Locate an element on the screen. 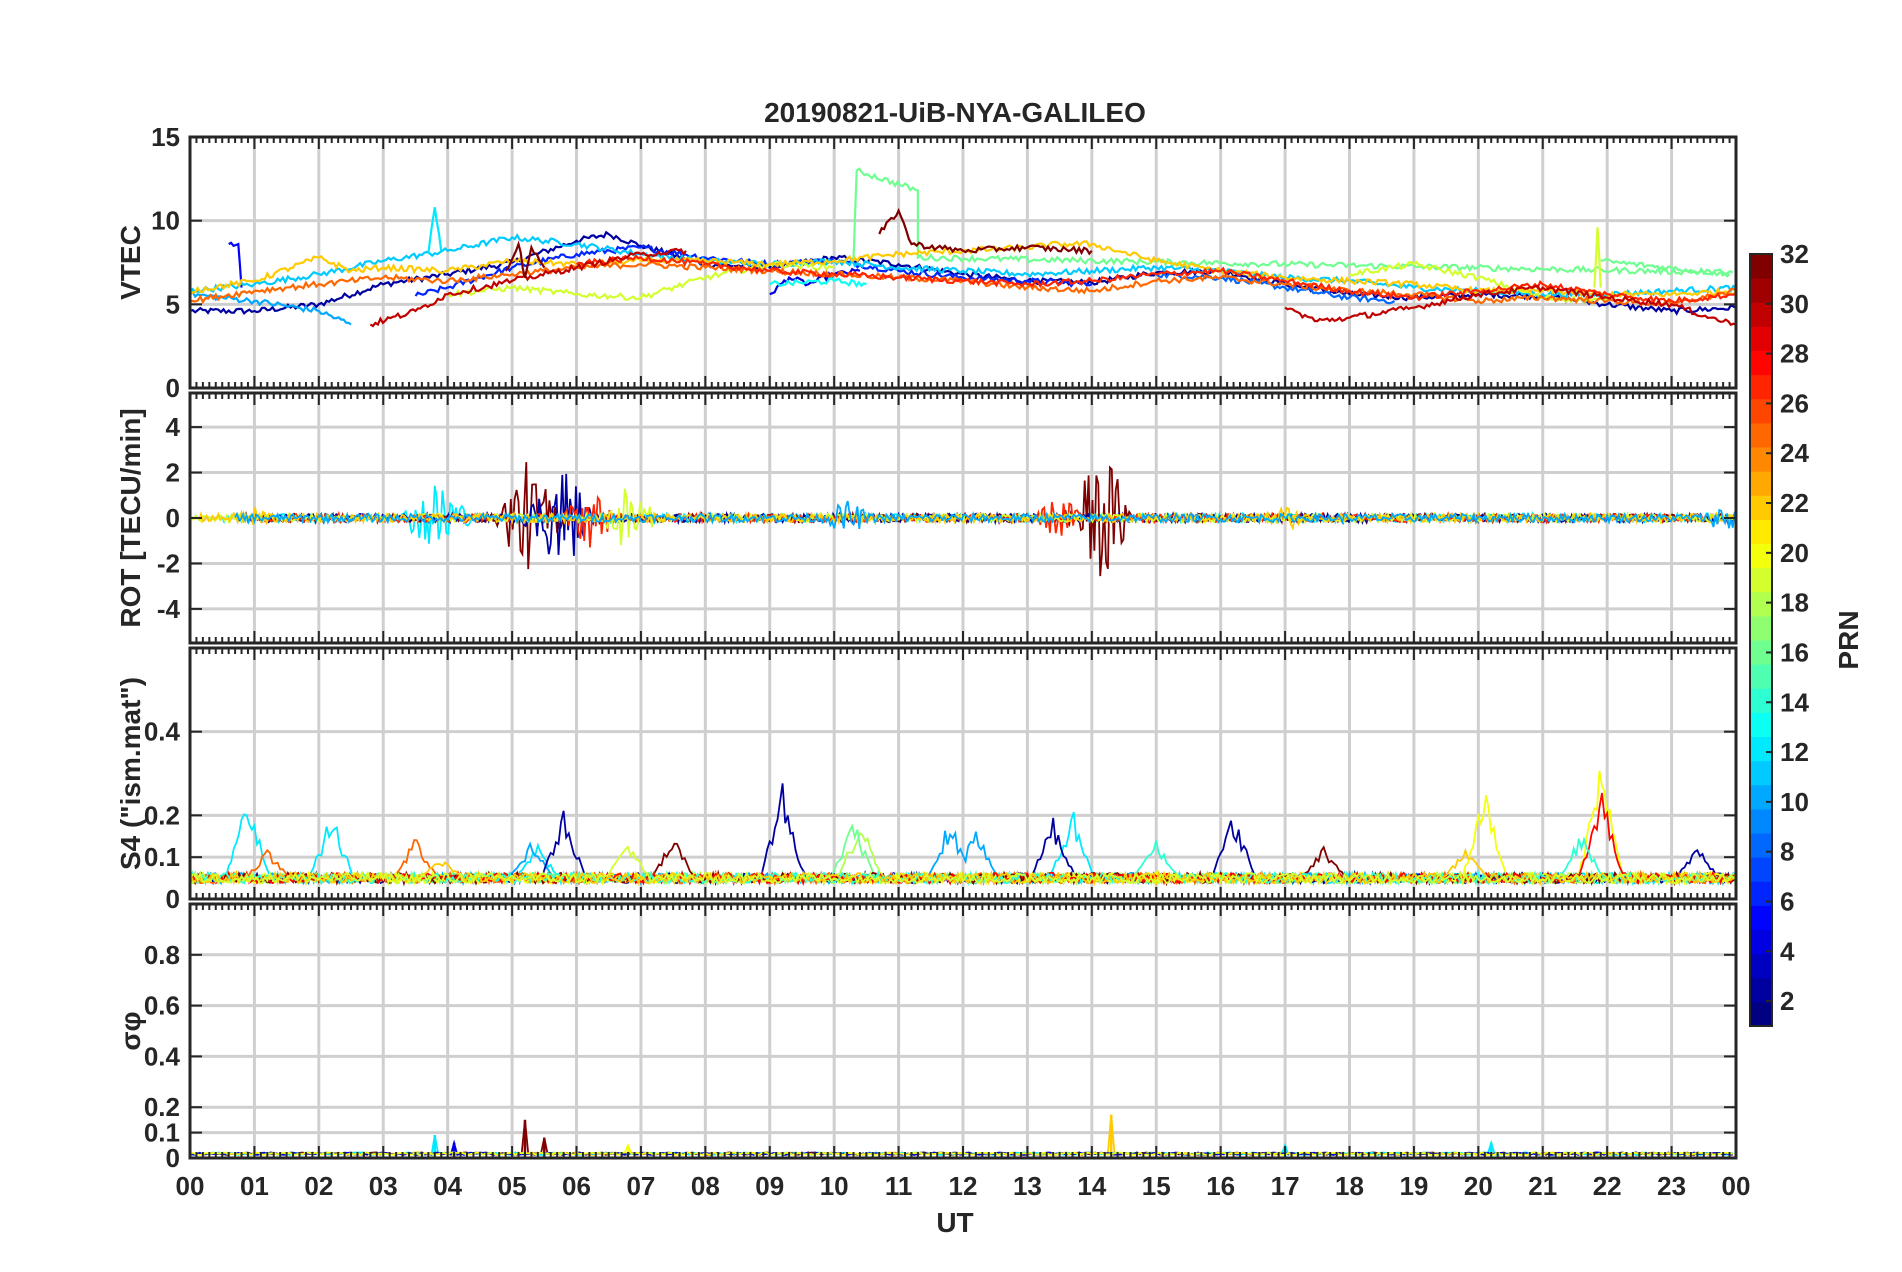 This screenshot has height=1272, width=1902. colorbar-tick-label: 32 is located at coordinates (1794, 254).